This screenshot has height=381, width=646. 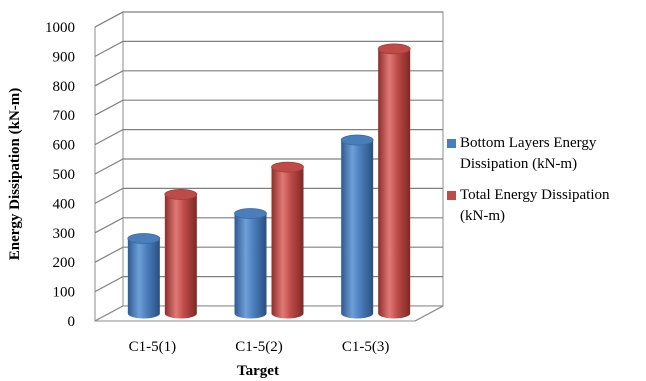 I want to click on y-axis-tick-labels: 0 100 200 300 400 500 600 700 800 900 1000, so click(x=60, y=175).